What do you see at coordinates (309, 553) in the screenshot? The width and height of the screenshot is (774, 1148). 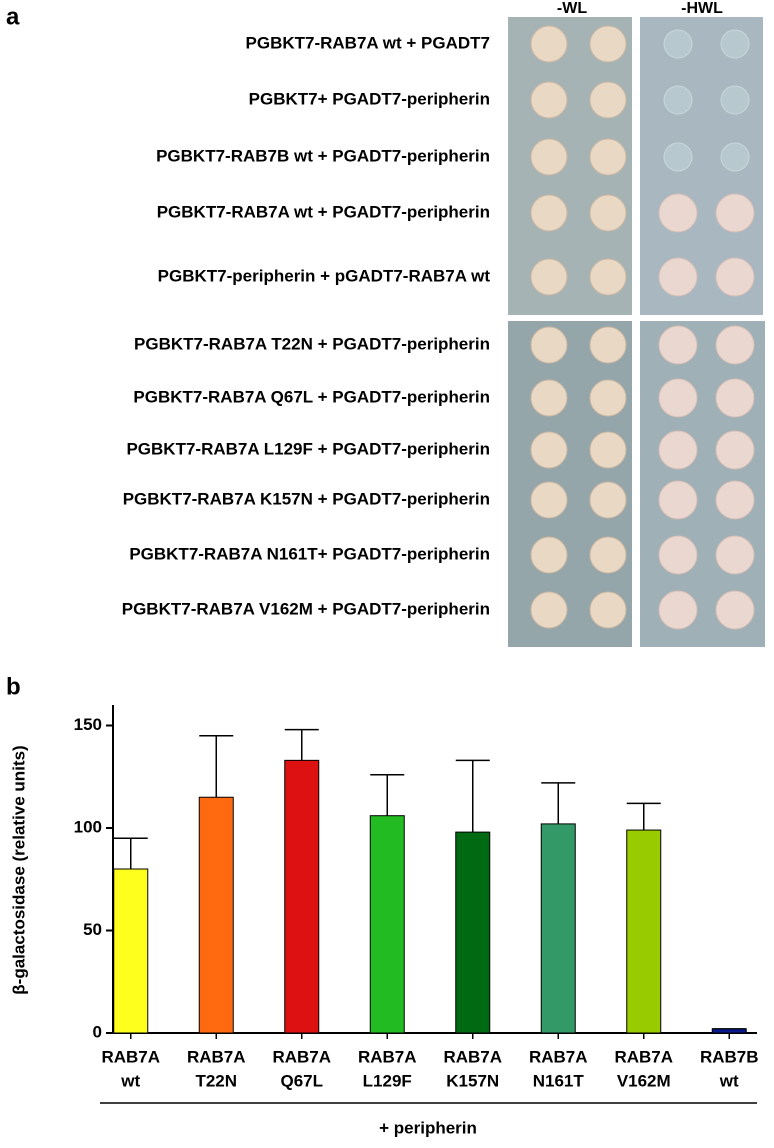 I see `row-label: PGBKT7-RAB7A N161T+ PGADT7-peripherin` at bounding box center [309, 553].